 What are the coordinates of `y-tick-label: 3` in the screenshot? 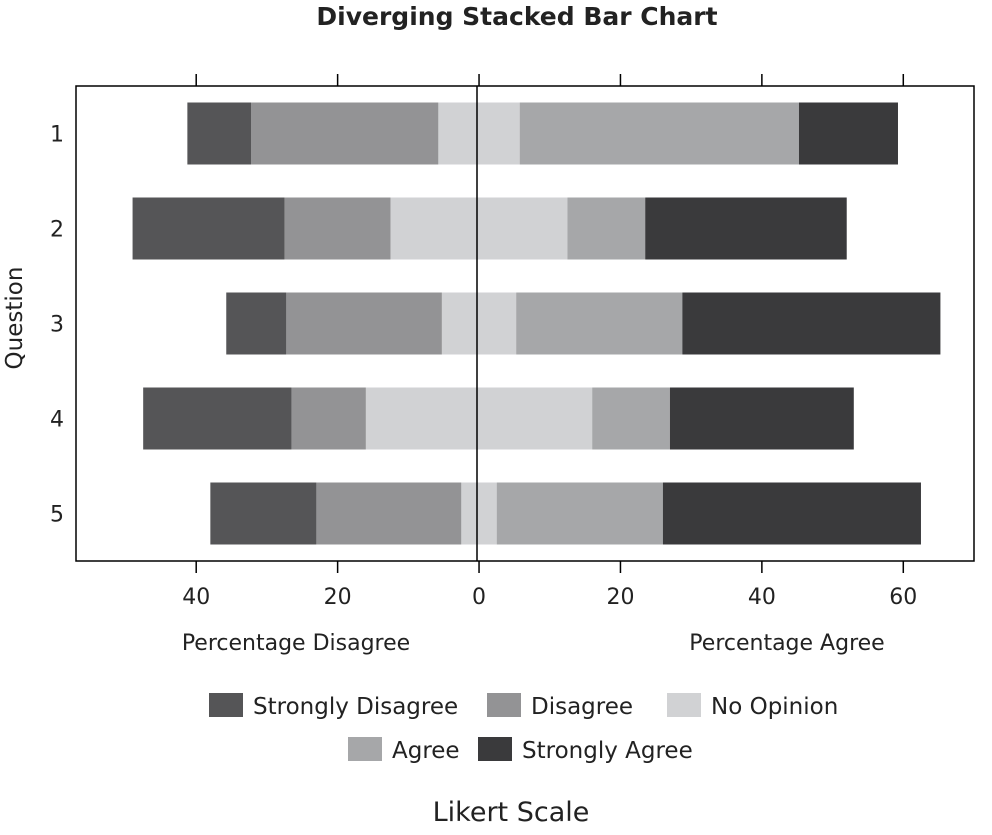 It's located at (57, 325).